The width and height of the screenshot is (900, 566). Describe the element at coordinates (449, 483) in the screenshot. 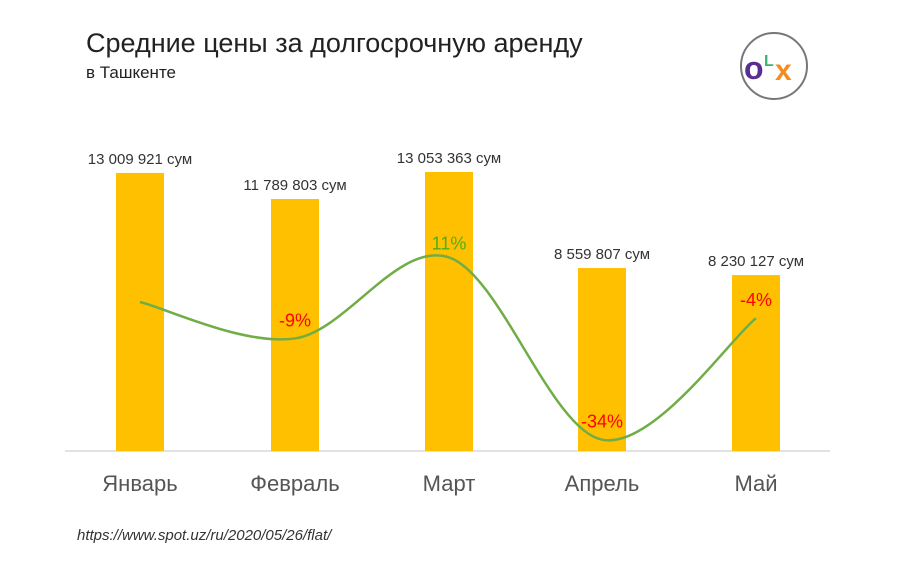

I see `month-label: Март` at that location.